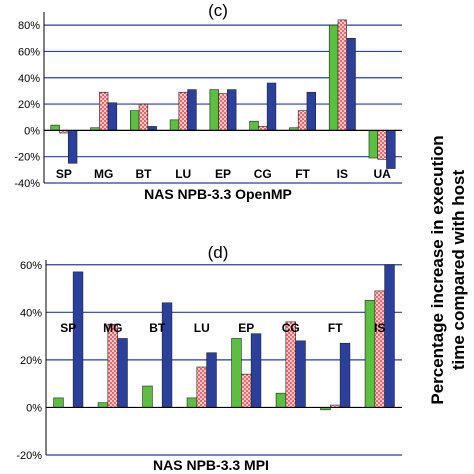 This screenshot has width=474, height=474. I want to click on x-axis-label-c: NAS NPB-3.3 OpenMP, so click(218, 194).